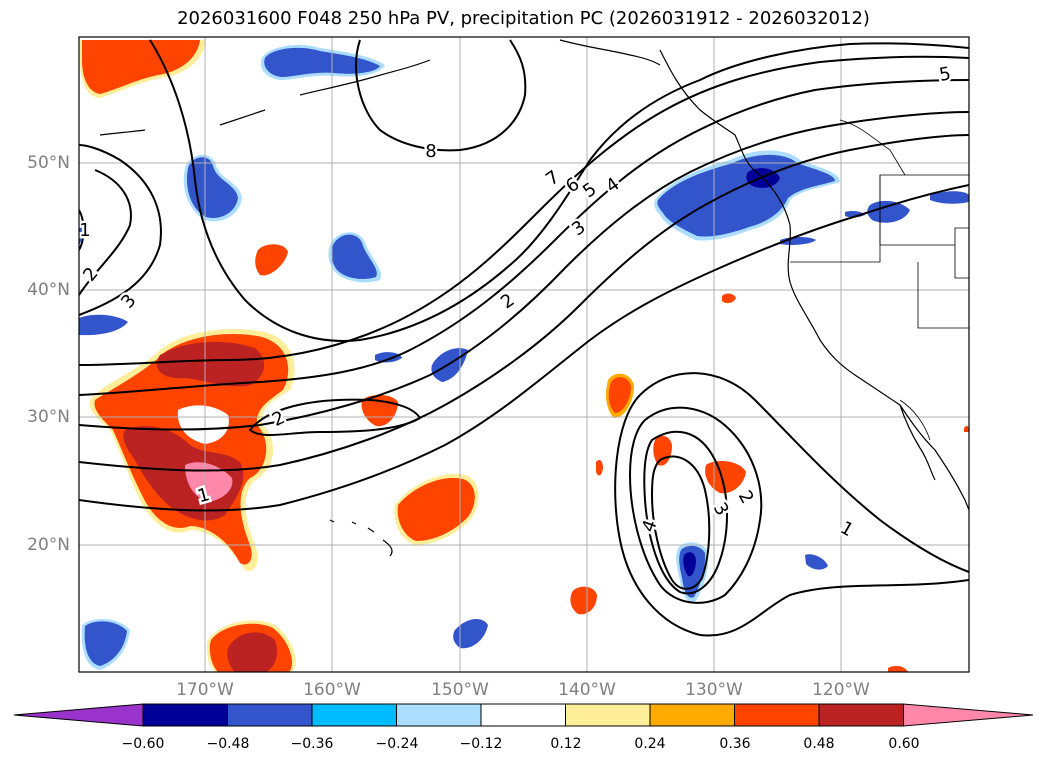  I want to click on contour-label: 8, so click(430, 151).